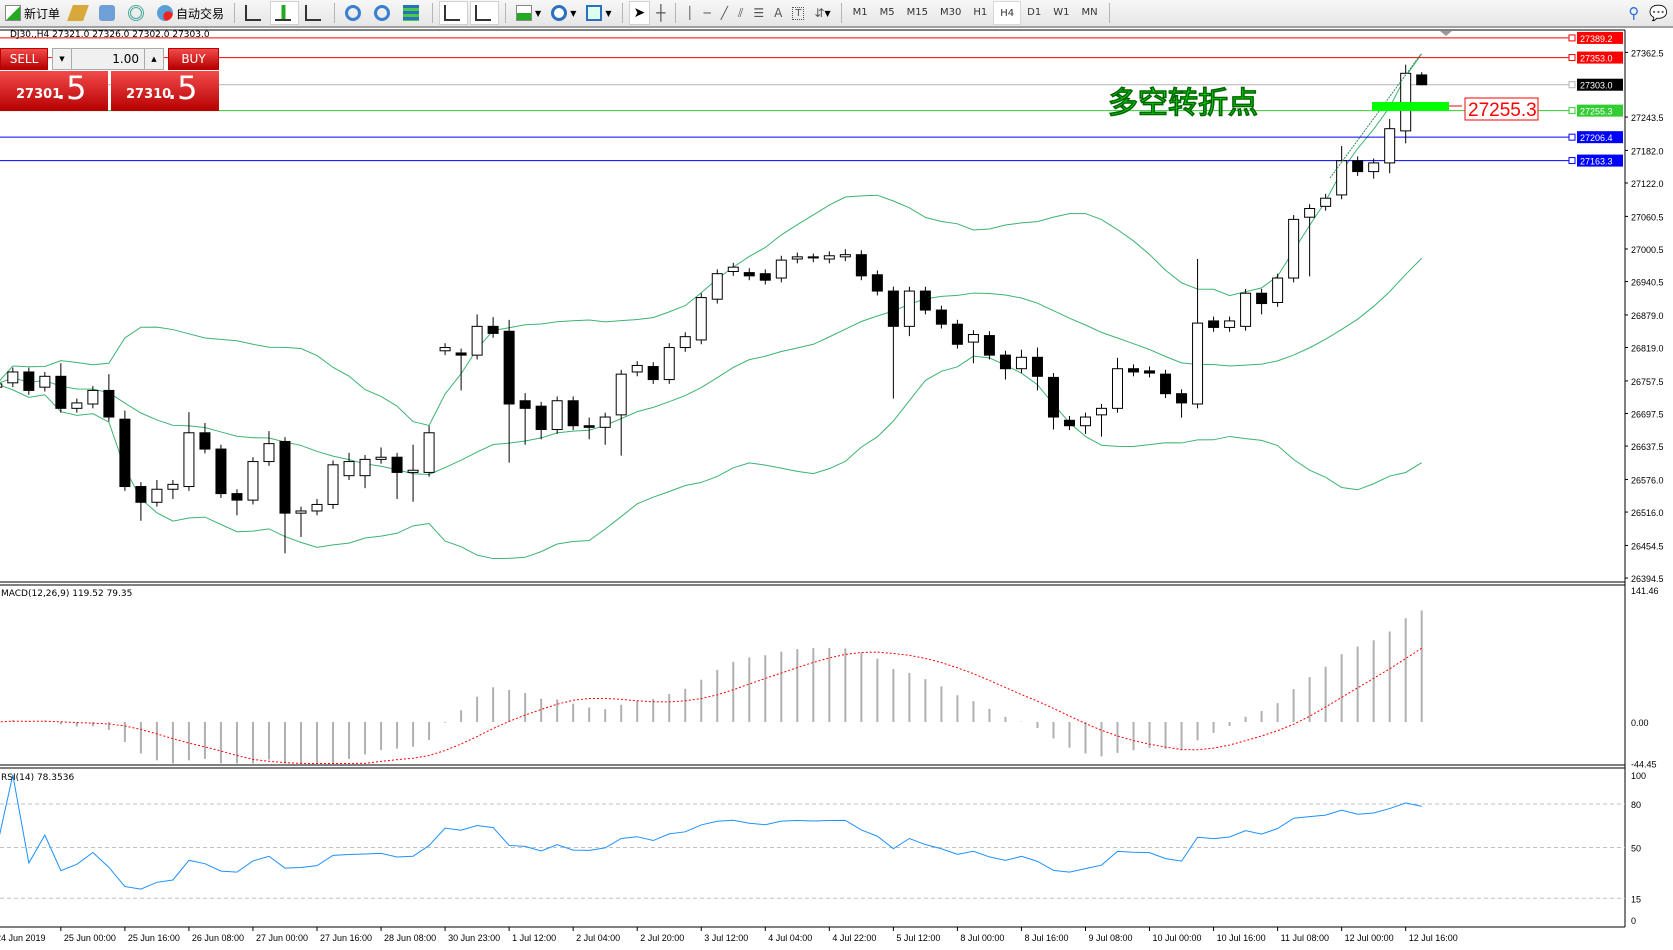  I want to click on text-button: A, so click(778, 13).